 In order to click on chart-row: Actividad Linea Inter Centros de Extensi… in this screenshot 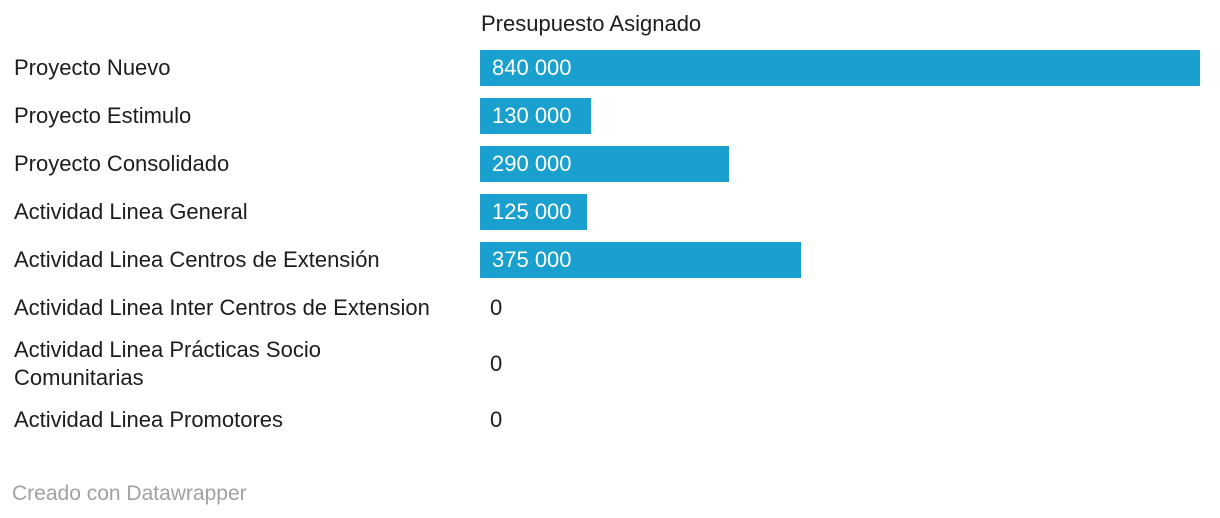, I will do `click(610, 308)`.